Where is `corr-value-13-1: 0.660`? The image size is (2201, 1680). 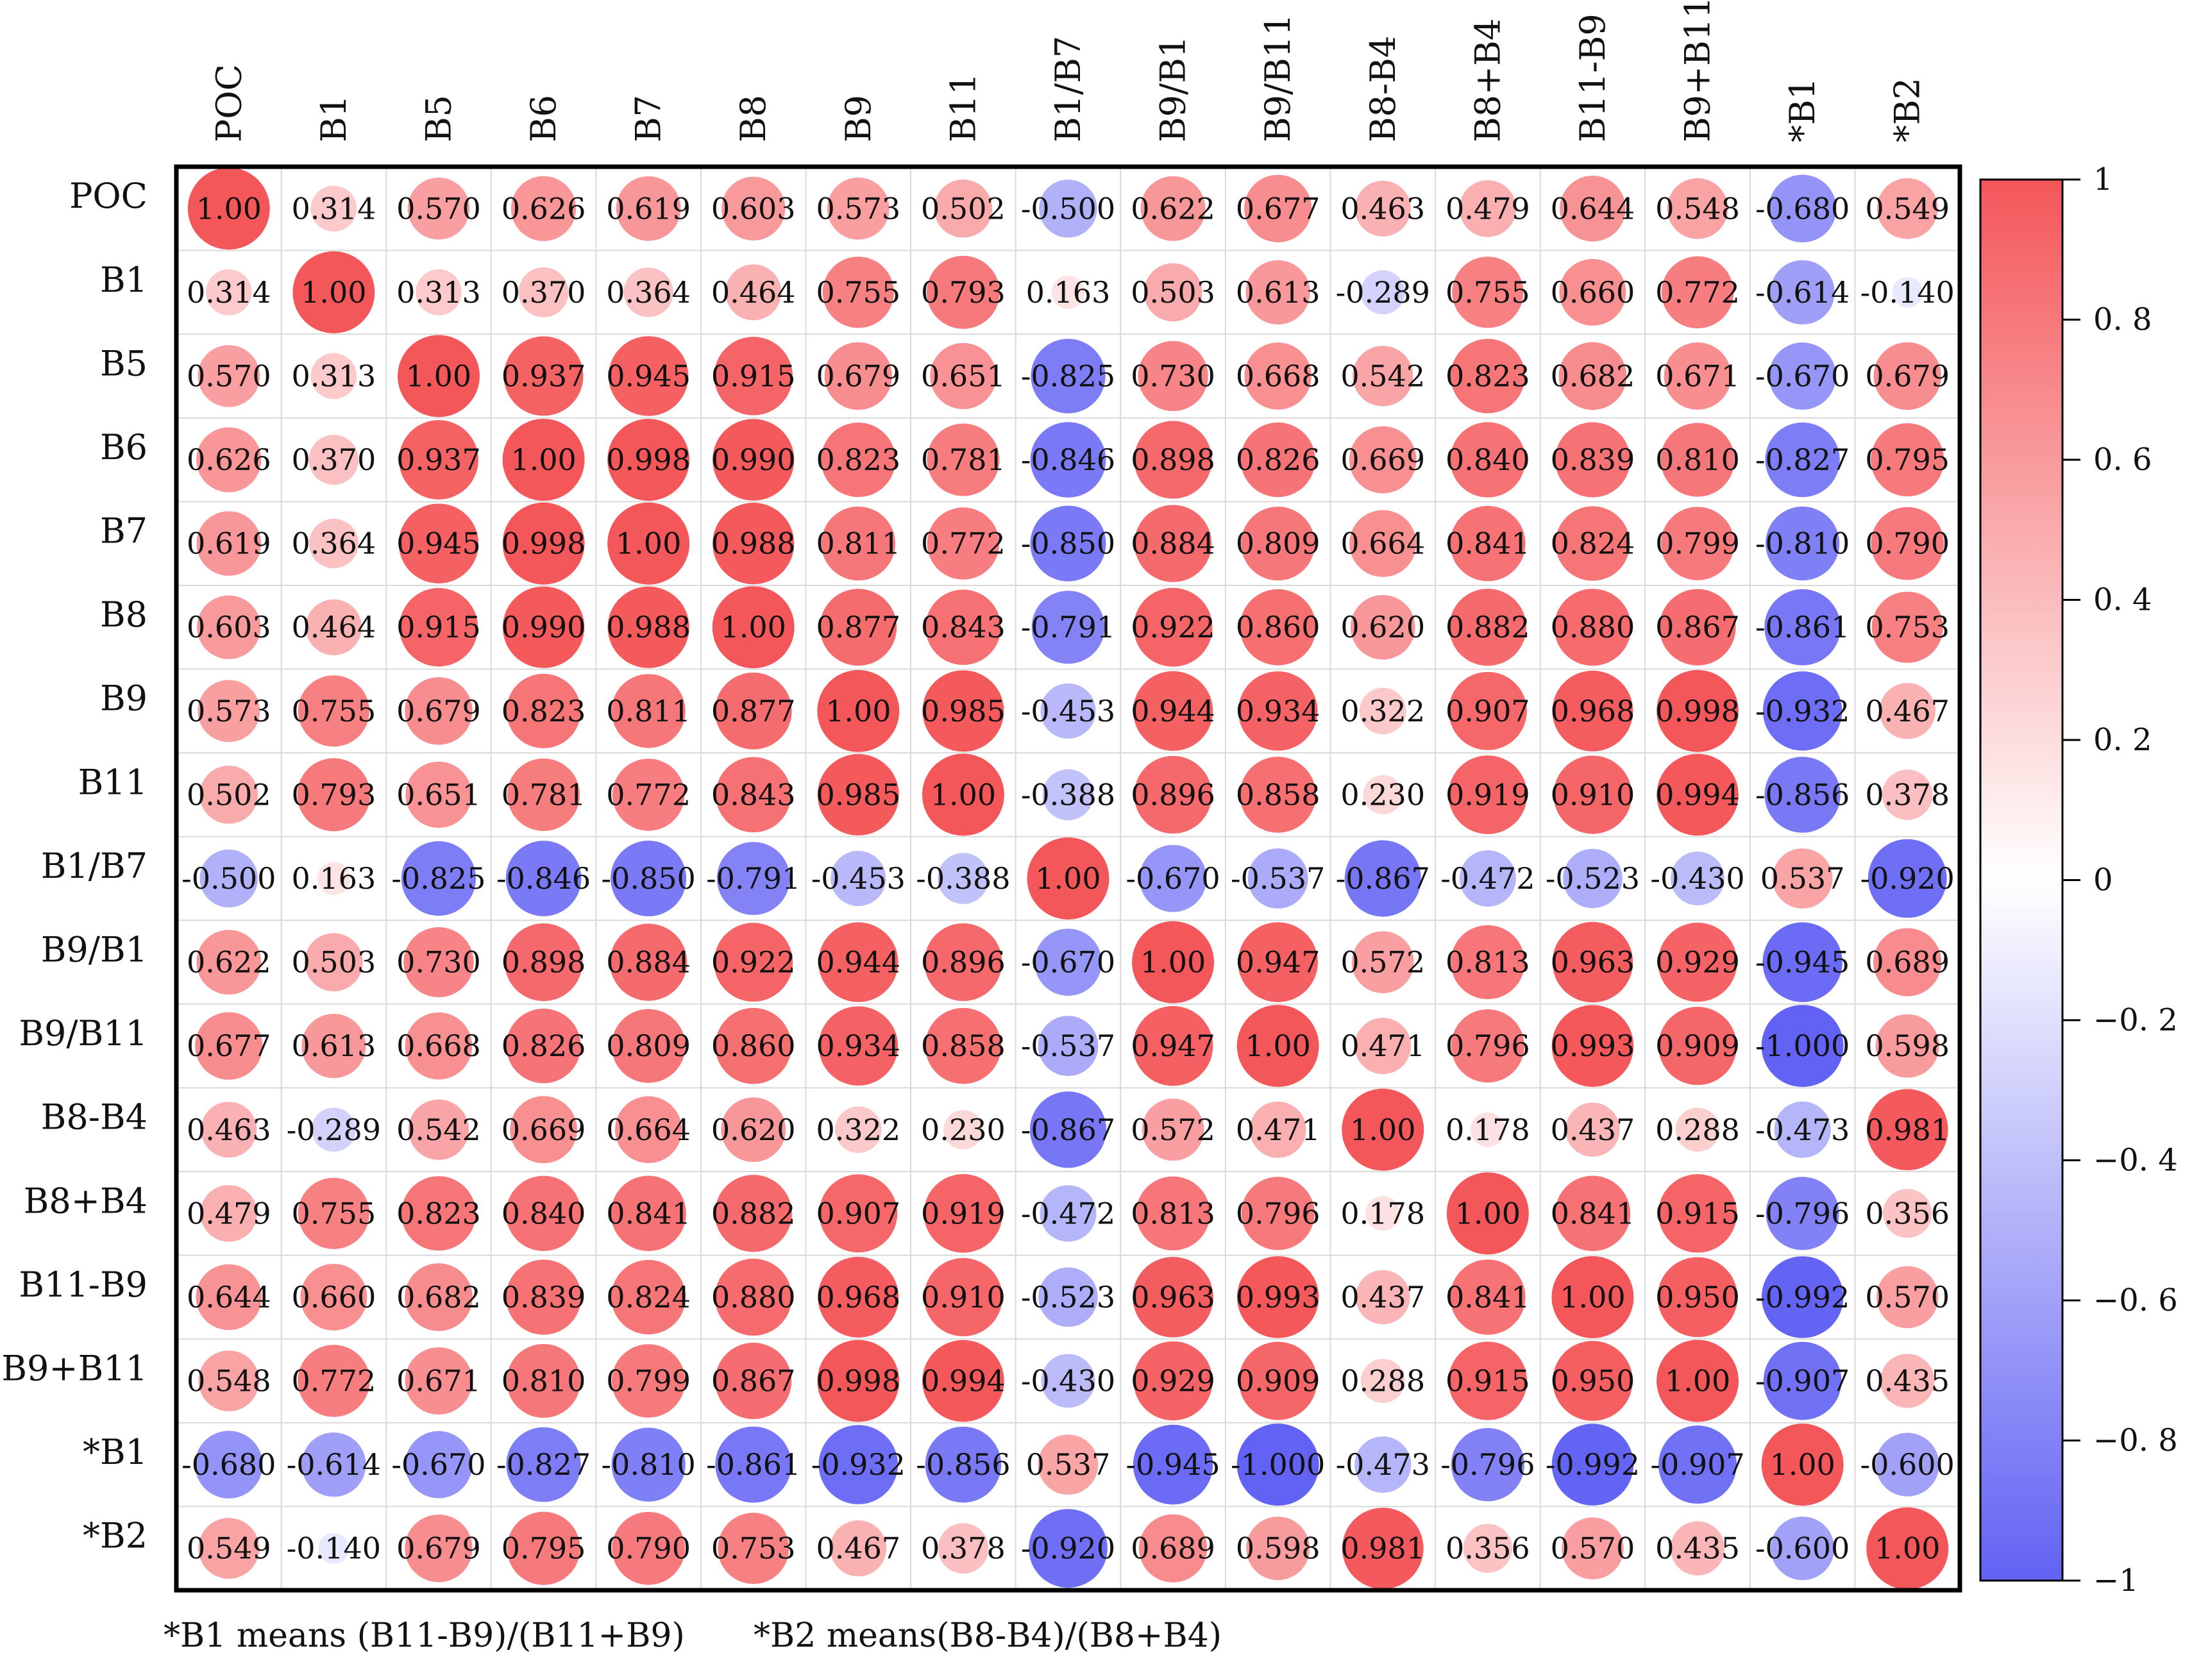 corr-value-13-1: 0.660 is located at coordinates (334, 1297).